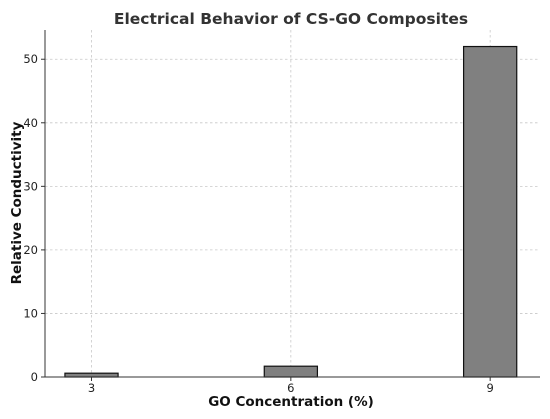 The width and height of the screenshot is (550, 419). Describe the element at coordinates (17, 202) in the screenshot. I see `y-axis-label: Relative Conductivity` at that location.